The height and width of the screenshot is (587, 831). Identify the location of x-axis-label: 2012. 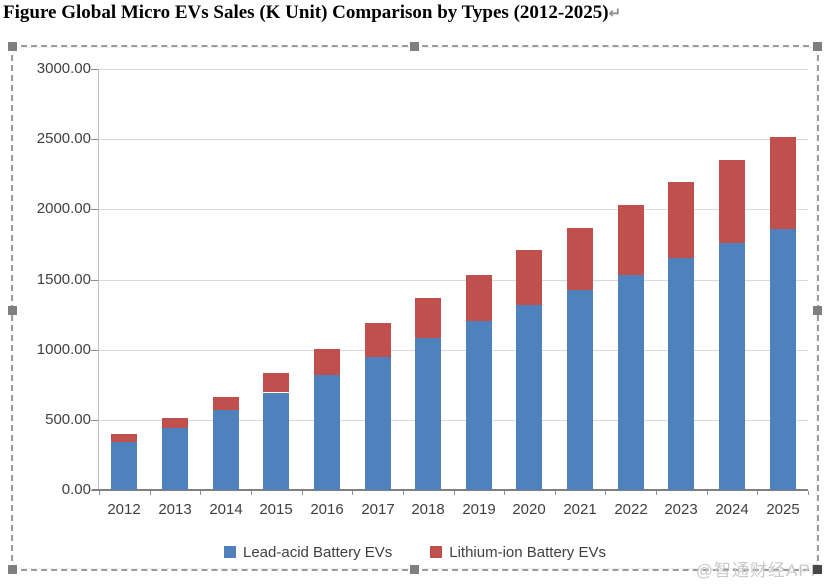
(124, 509).